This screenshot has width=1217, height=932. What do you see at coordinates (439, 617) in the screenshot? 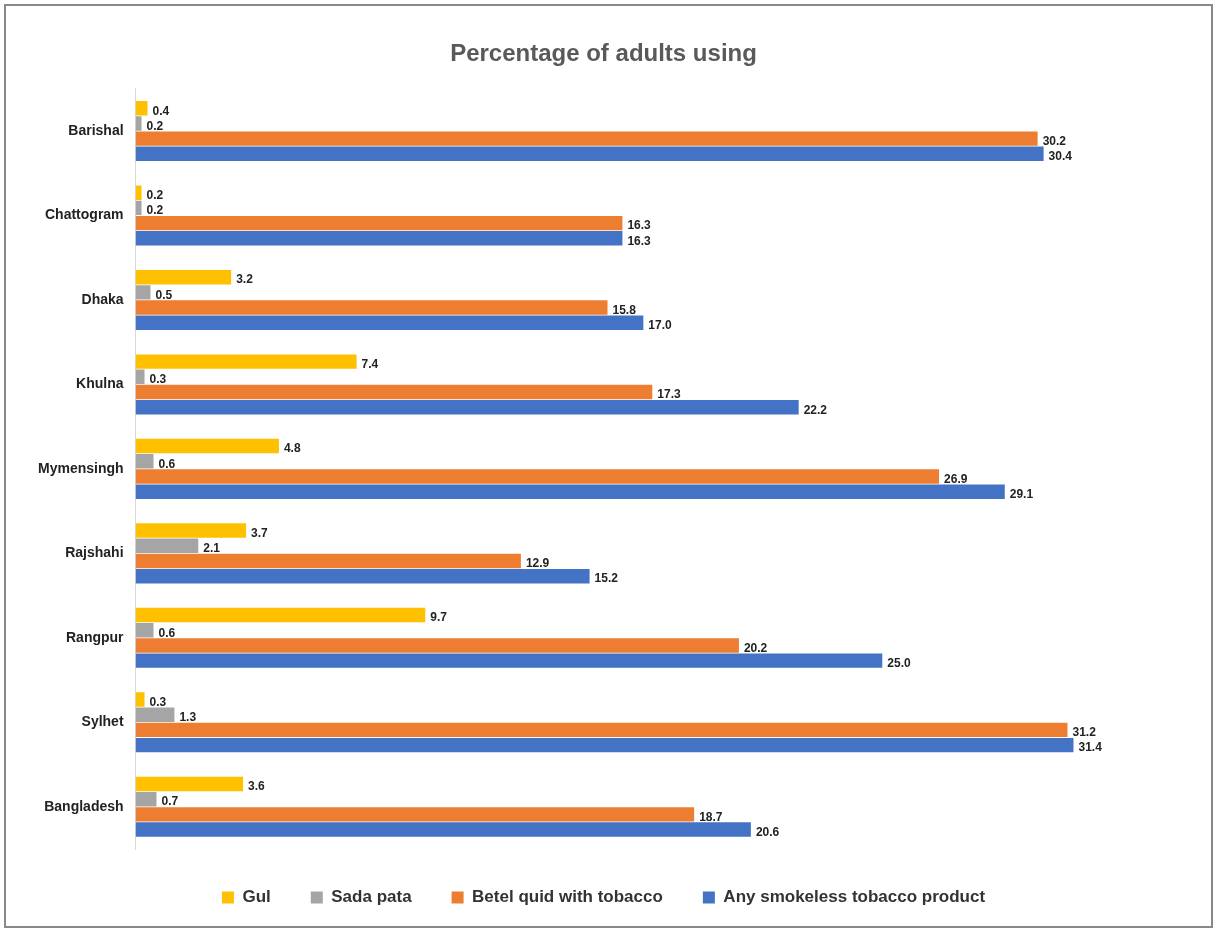
I see `data-label: 9.7` at bounding box center [439, 617].